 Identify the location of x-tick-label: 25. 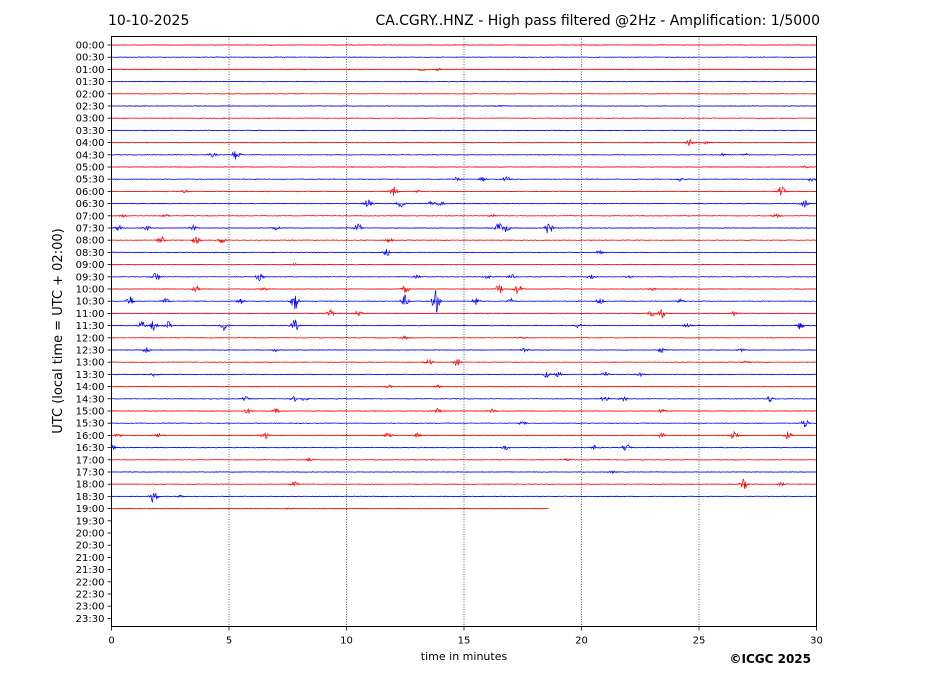
(699, 641).